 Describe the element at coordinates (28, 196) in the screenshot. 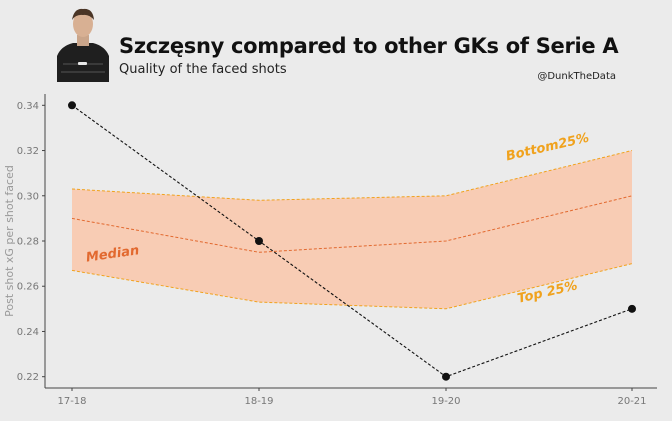

I see `y-tick-label: 0.30` at that location.